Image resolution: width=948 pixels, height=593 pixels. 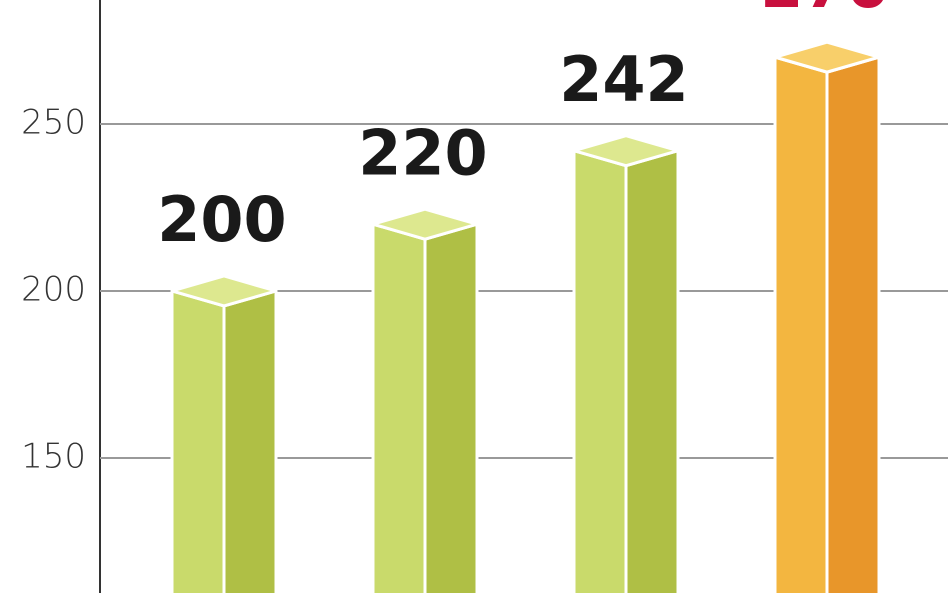 What do you see at coordinates (53, 457) in the screenshot?
I see `y-tick-label: 150` at bounding box center [53, 457].